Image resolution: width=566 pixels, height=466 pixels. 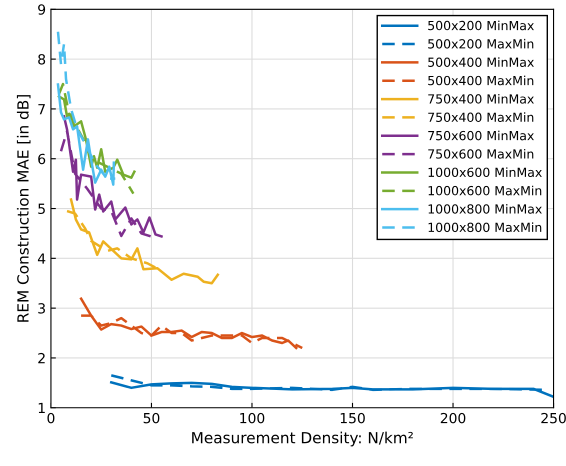 I want to click on x-tick-label: 250, so click(x=553, y=418).